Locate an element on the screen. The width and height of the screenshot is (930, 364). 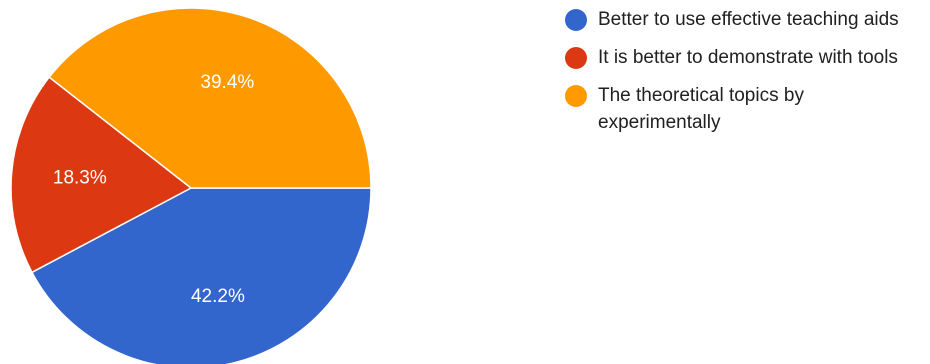
legend-label: Better to use effective teaching aids is located at coordinates (748, 19).